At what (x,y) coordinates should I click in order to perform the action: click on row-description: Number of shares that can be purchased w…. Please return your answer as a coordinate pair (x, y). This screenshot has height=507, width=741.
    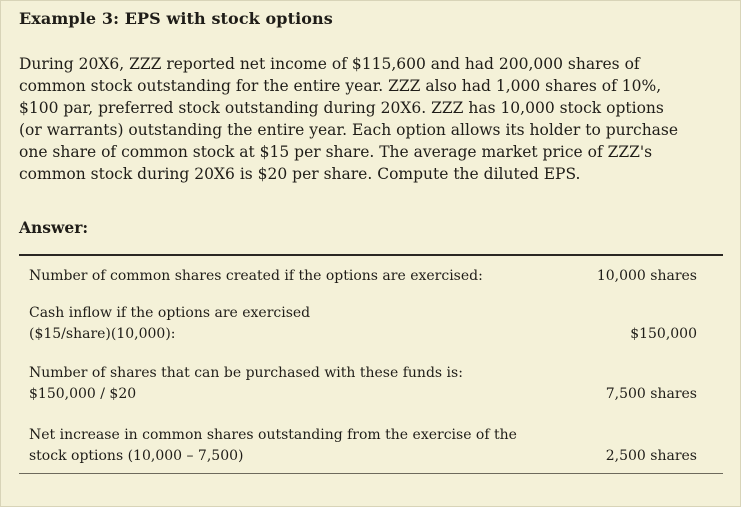
    Looking at the image, I should click on (363, 384).